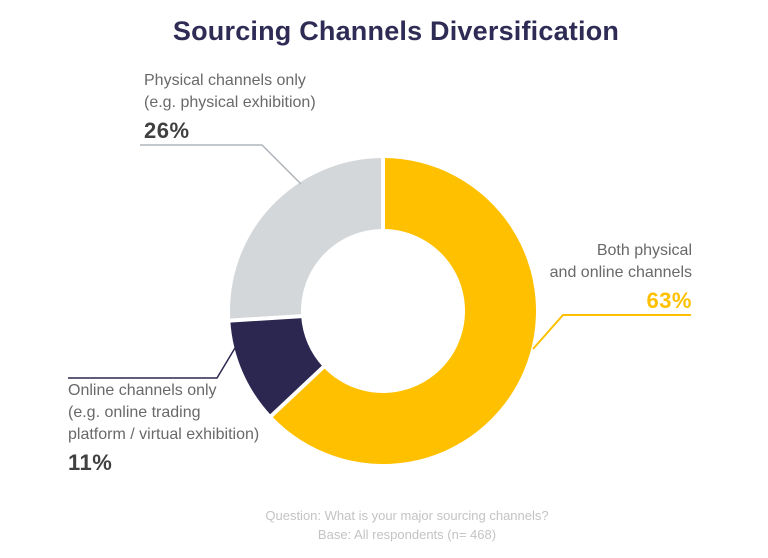 The image size is (768, 558). What do you see at coordinates (164, 434) in the screenshot?
I see `callout-online-line3: platform / virtual exhibition)` at bounding box center [164, 434].